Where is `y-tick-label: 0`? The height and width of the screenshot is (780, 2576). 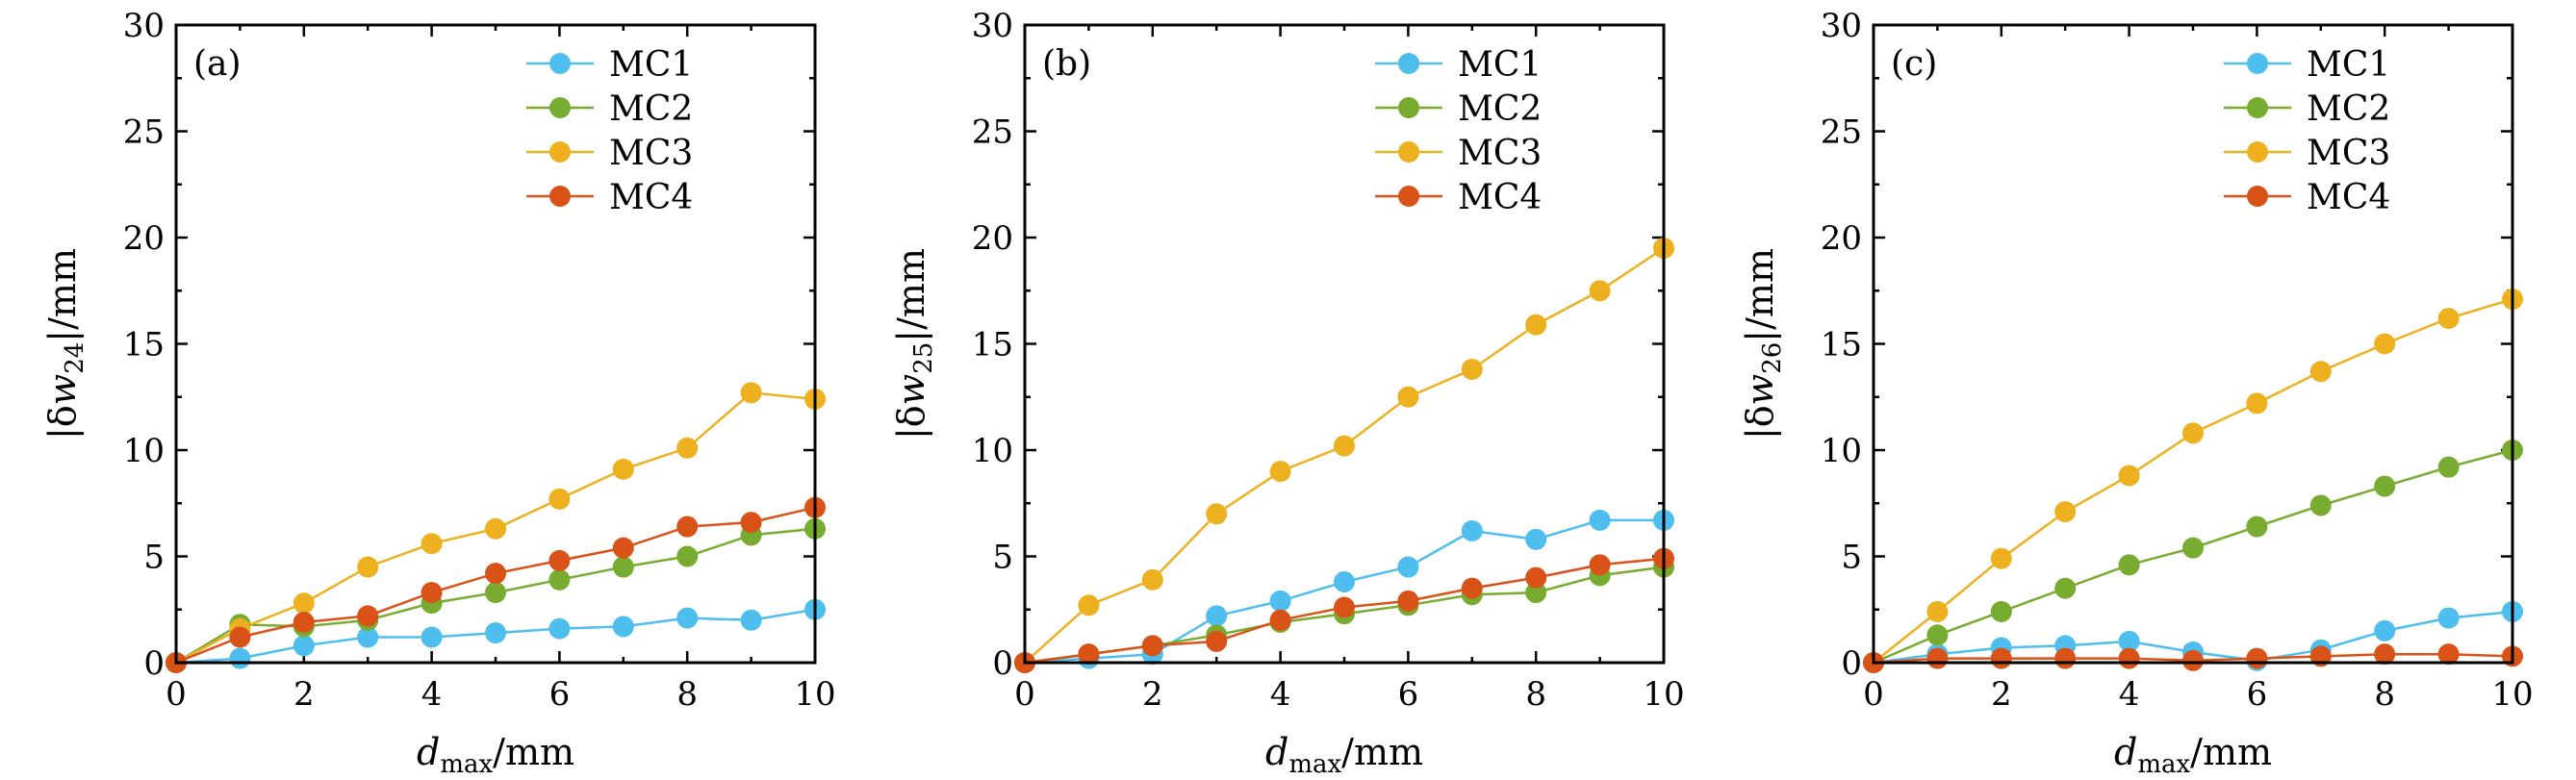 y-tick-label: 0 is located at coordinates (154, 664).